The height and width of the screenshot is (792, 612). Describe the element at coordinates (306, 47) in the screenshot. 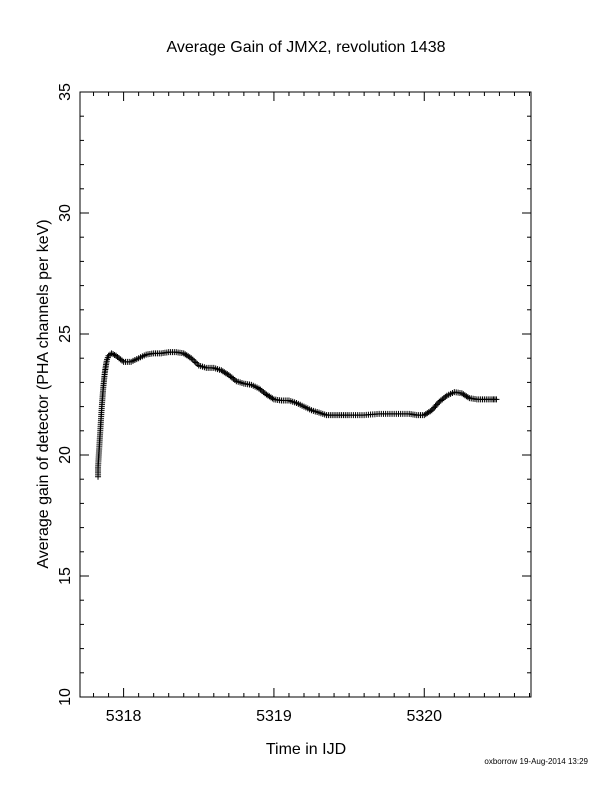

I see `chart-title: Average Gain of JMX2, revolution 1438` at that location.